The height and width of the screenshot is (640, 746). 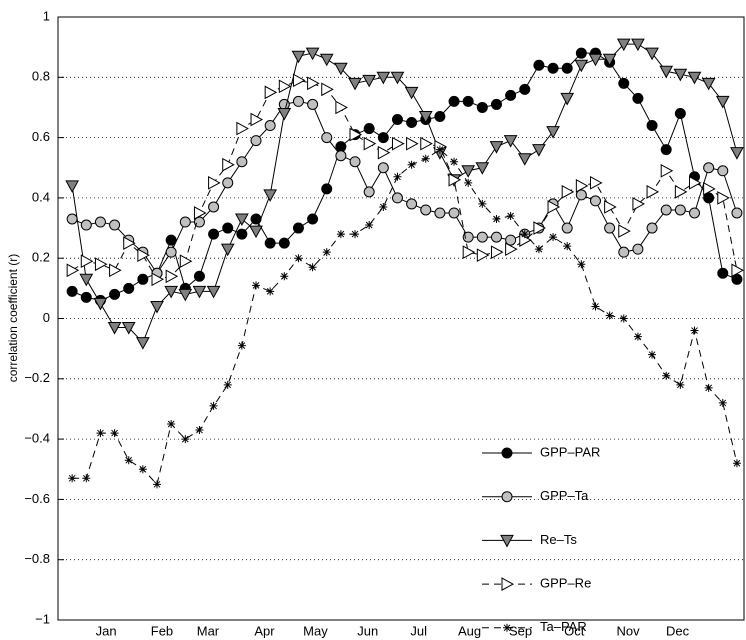 What do you see at coordinates (41, 136) in the screenshot?
I see `y-tick-label: 0.6` at bounding box center [41, 136].